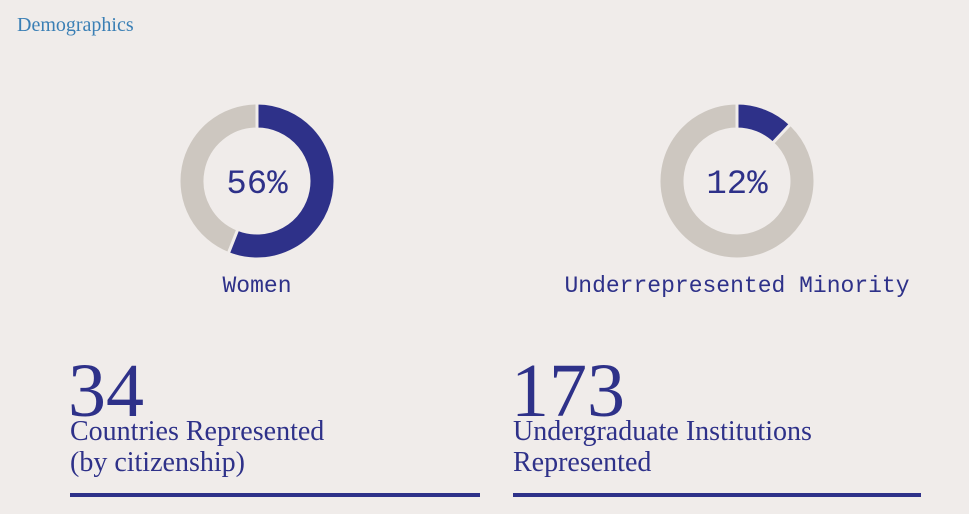  I want to click on stat-label: (by citizenship), so click(157, 462).